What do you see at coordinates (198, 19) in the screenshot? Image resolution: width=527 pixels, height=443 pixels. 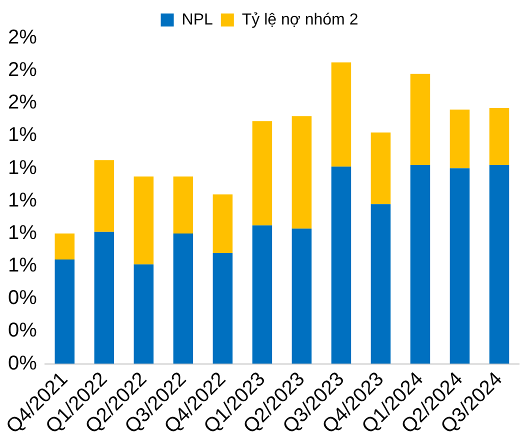 I see `legend-label: NPL` at bounding box center [198, 19].